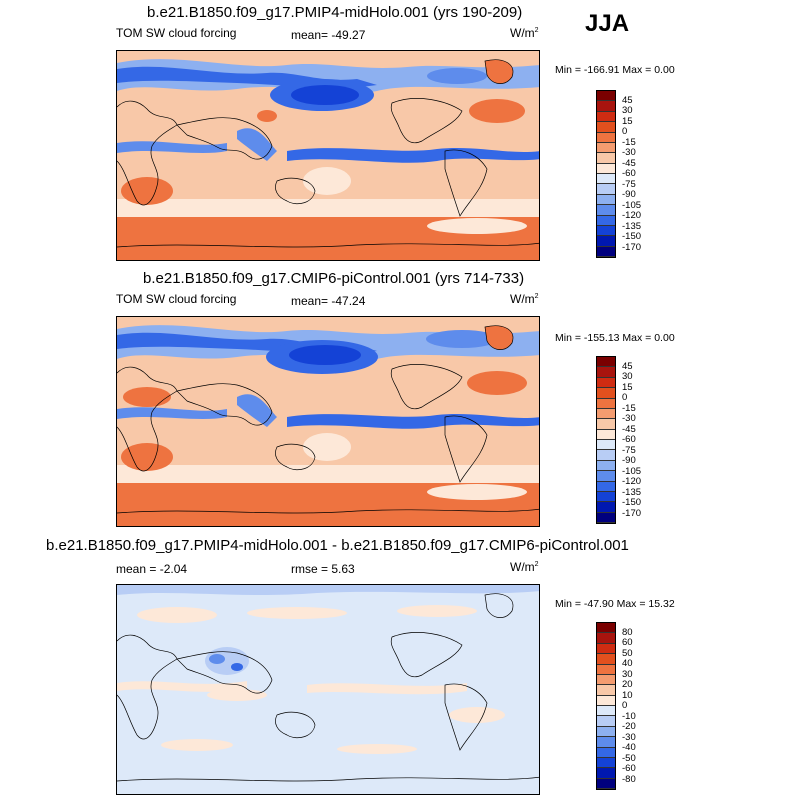 This screenshot has height=800, width=800. Describe the element at coordinates (629, 747) in the screenshot. I see `colorbar-tick-label: -40` at that location.